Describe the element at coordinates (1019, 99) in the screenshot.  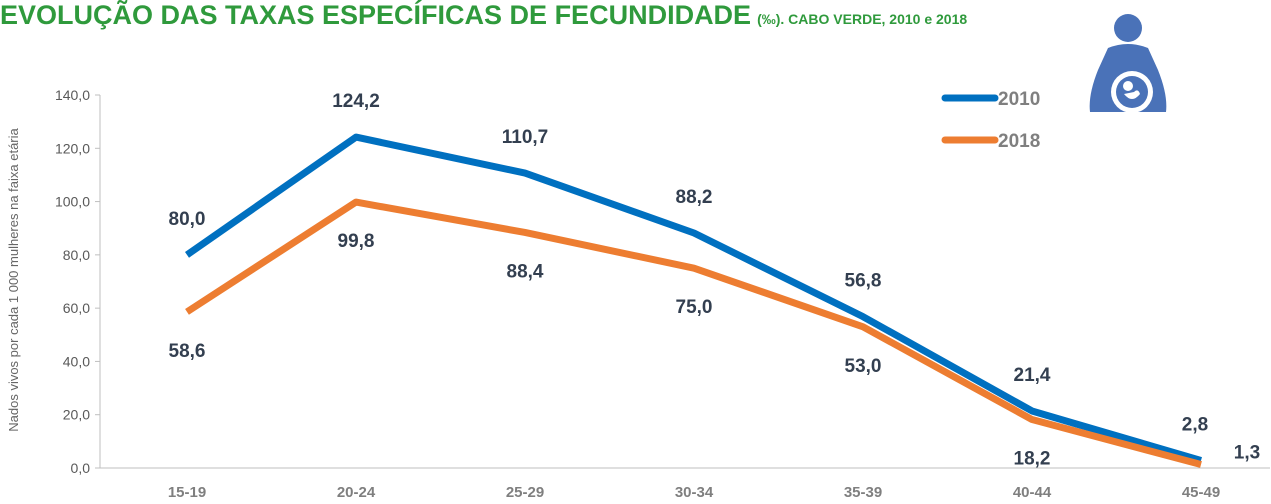
I see `legend-label: 2010` at that location.